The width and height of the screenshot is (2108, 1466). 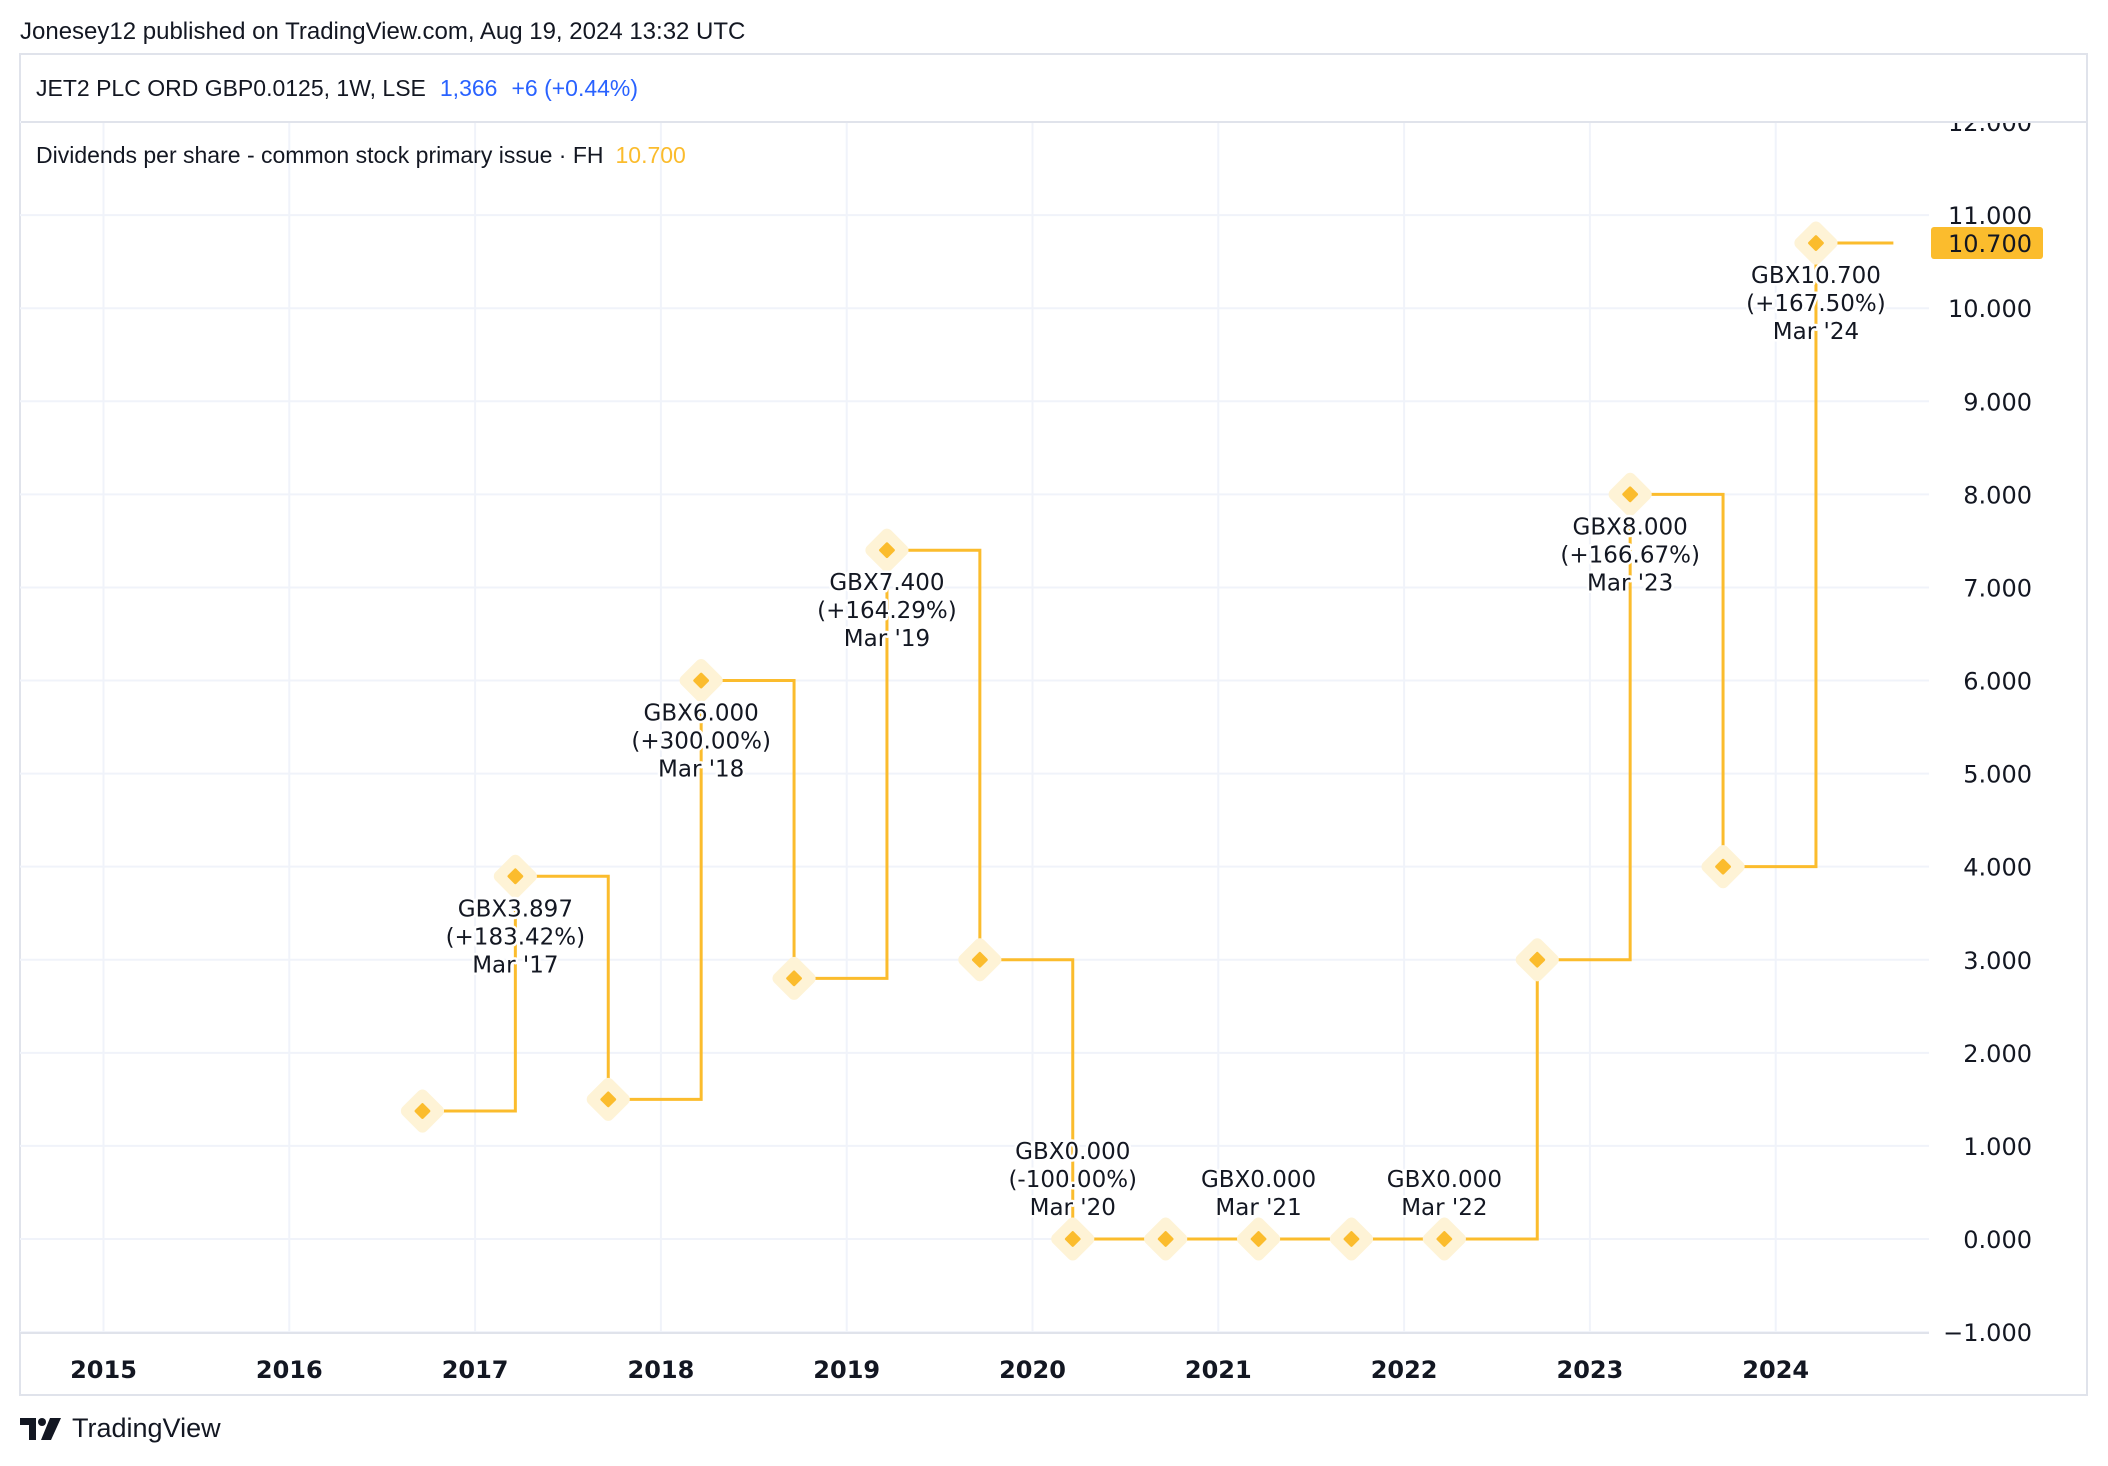 I want to click on y-tick-label: 2.000, so click(x=1997, y=1054).